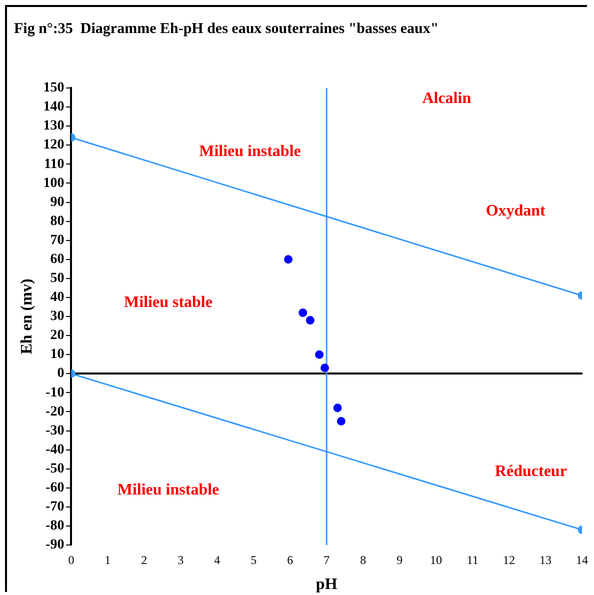  What do you see at coordinates (55, 430) in the screenshot?
I see `y-tick-label: -30` at bounding box center [55, 430].